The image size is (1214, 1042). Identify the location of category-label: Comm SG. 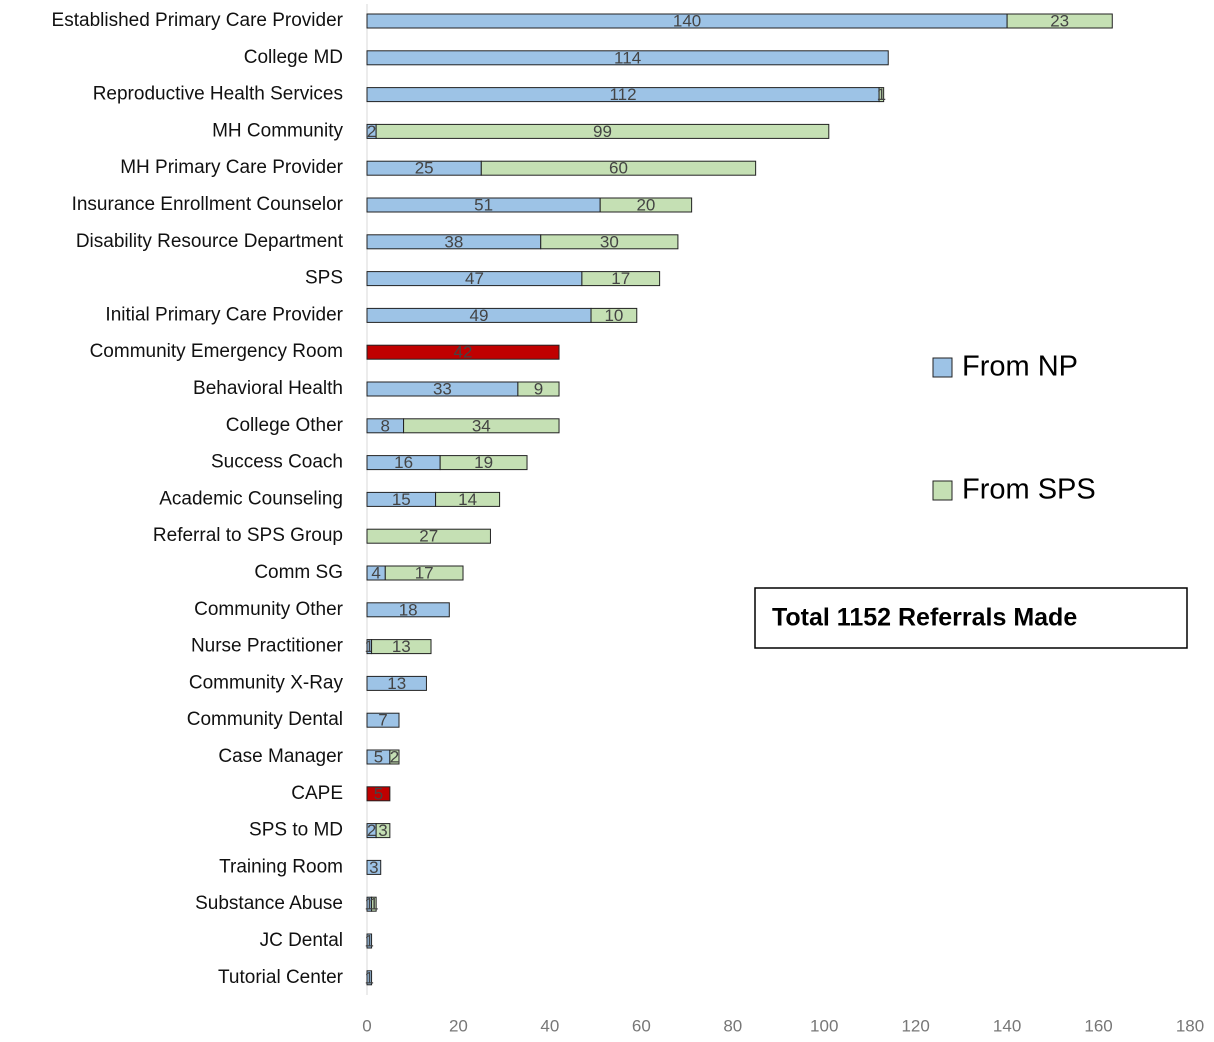
(298, 572).